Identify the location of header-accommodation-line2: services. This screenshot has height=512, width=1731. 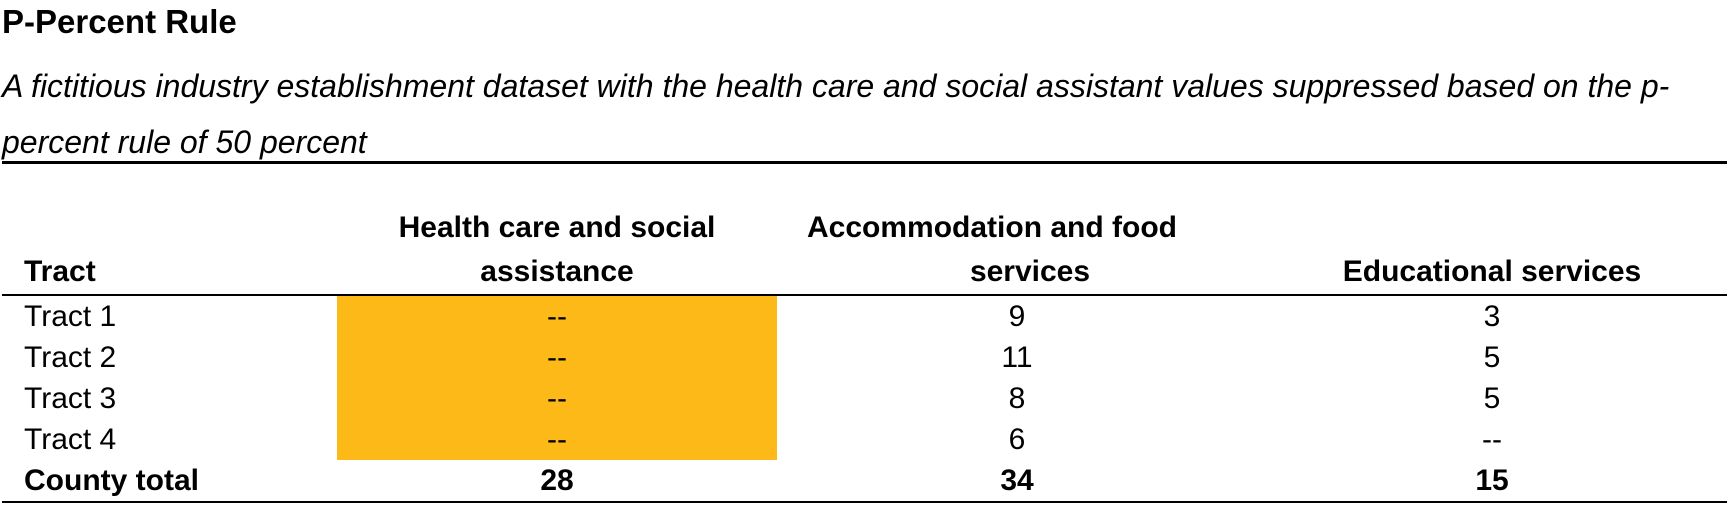
(1030, 271).